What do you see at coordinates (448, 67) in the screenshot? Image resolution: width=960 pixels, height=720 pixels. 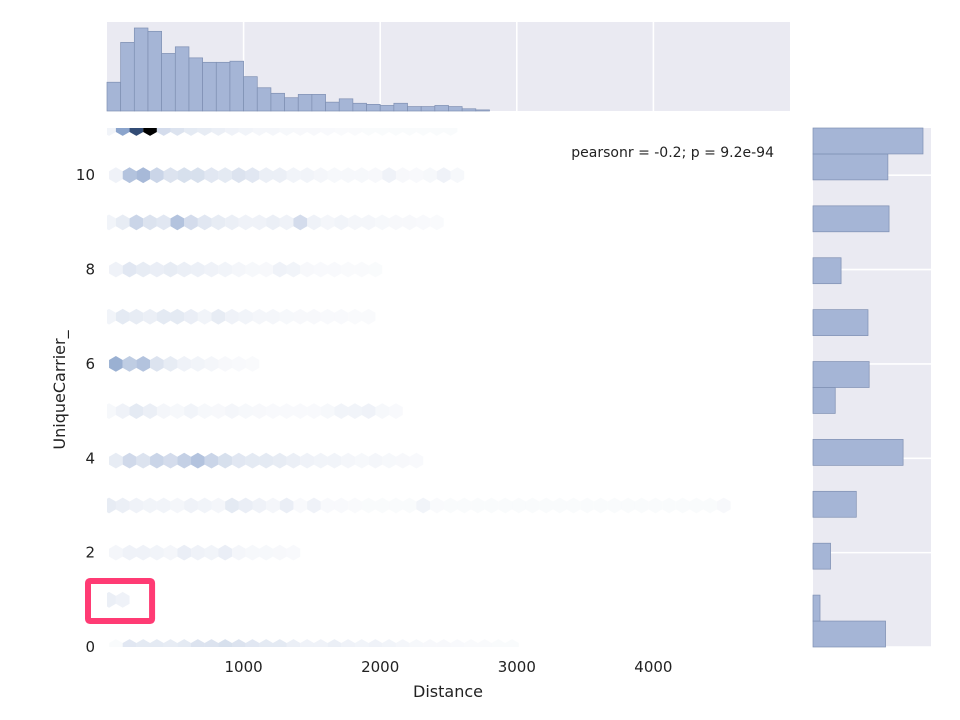 I see `top-marginal-histogram` at bounding box center [448, 67].